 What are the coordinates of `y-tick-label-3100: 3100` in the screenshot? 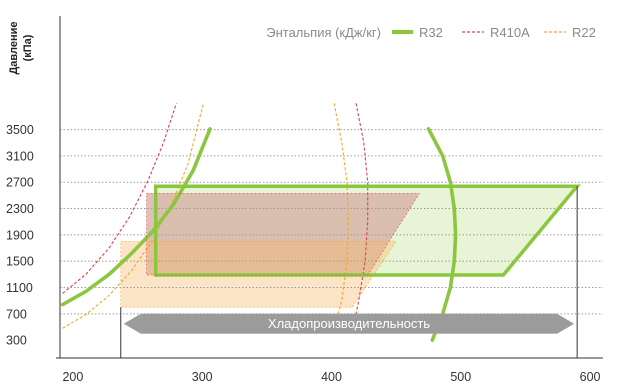 It's located at (20, 156).